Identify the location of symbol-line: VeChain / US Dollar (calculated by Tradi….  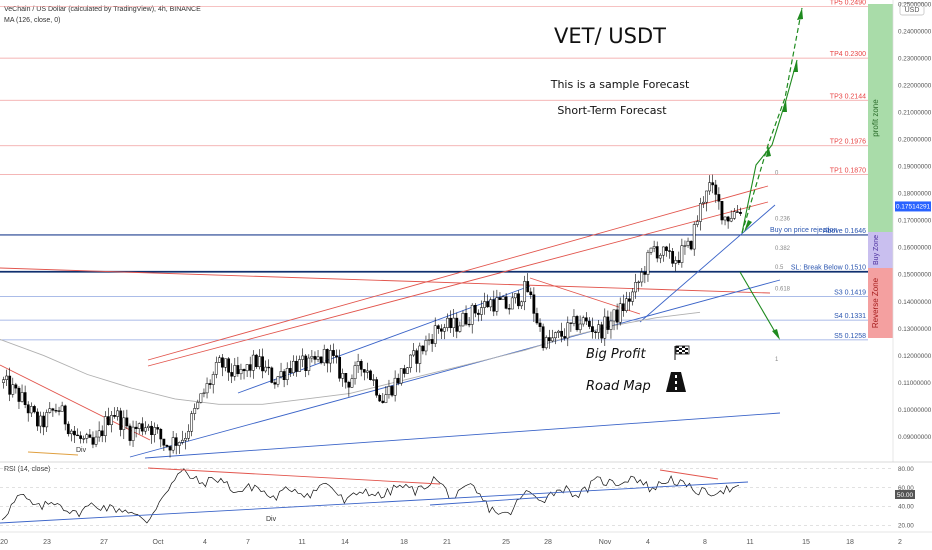
(102, 9).